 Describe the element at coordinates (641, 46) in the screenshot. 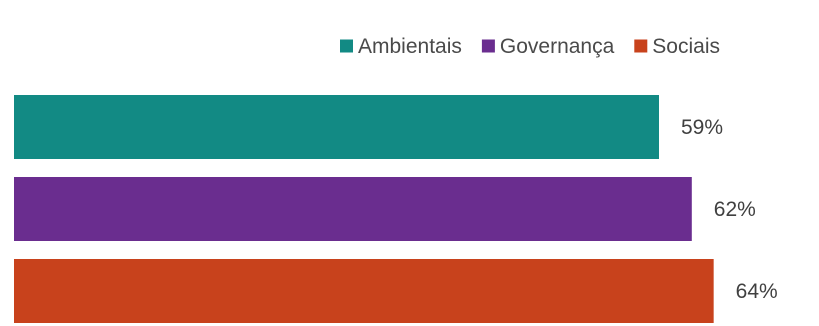

I see `legend-swatch-sociais` at that location.